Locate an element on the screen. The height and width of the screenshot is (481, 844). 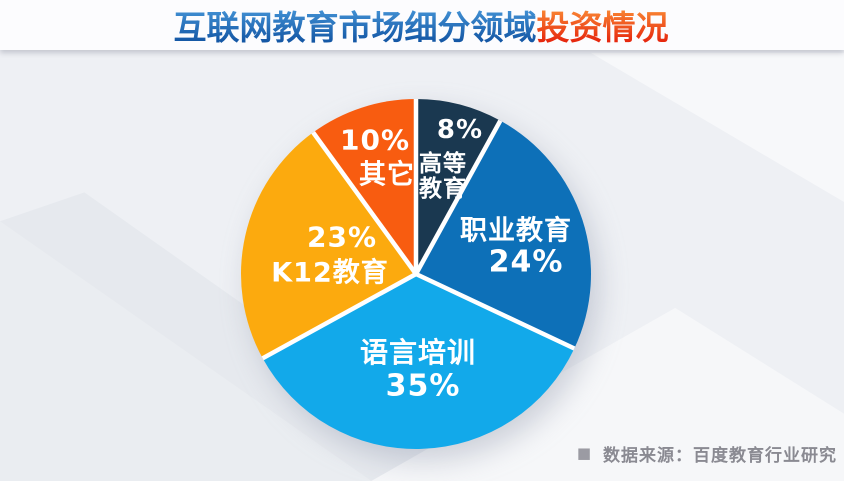
page-title: 互联网教育市场细分领域投资情况 is located at coordinates (421, 27).